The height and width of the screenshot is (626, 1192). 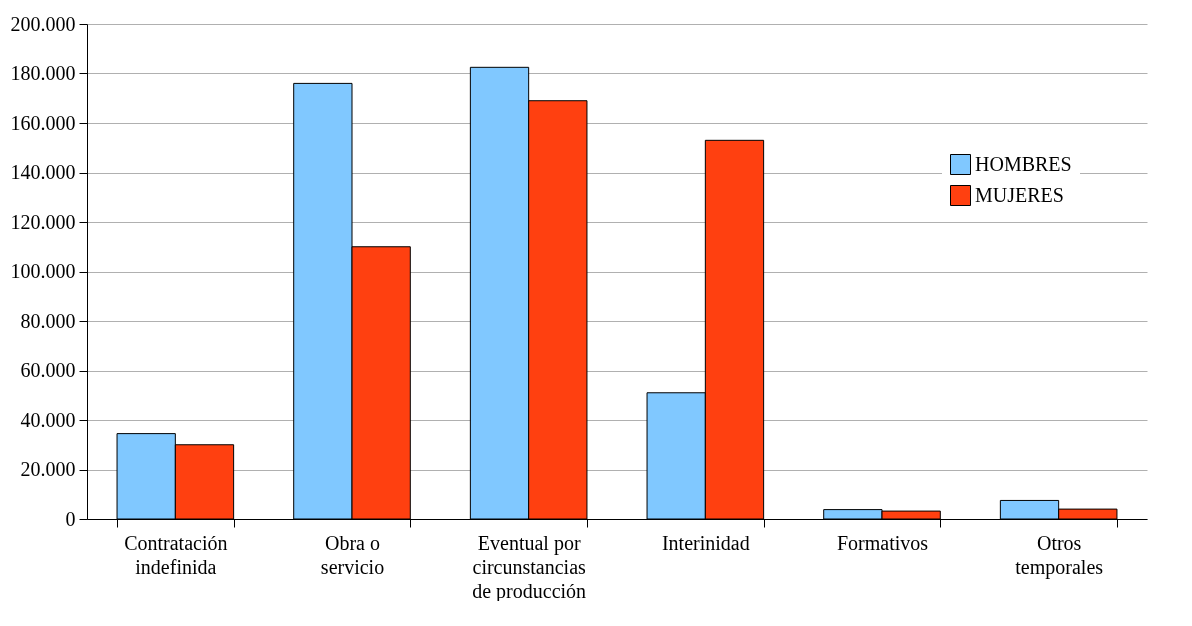 I want to click on y-tick-label: 80.000, so click(x=48, y=320).